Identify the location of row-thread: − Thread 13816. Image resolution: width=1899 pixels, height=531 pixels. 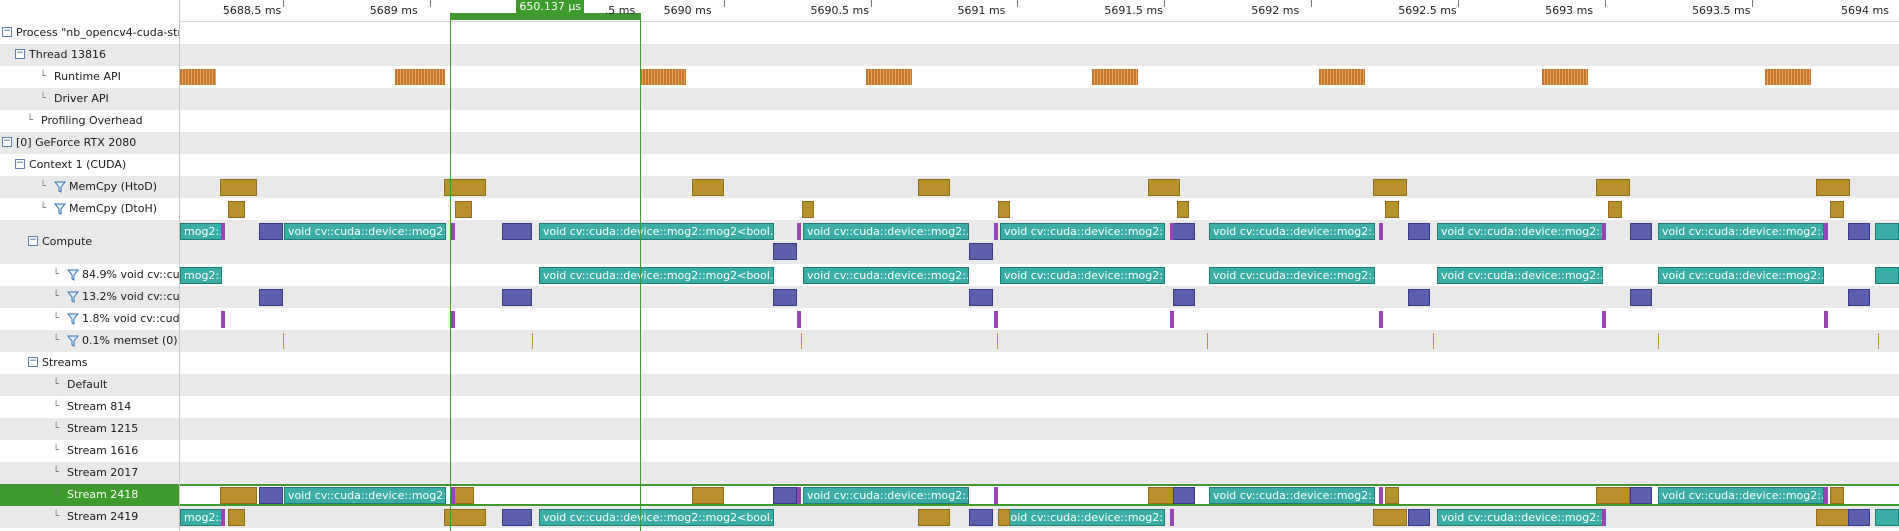
(89, 55).